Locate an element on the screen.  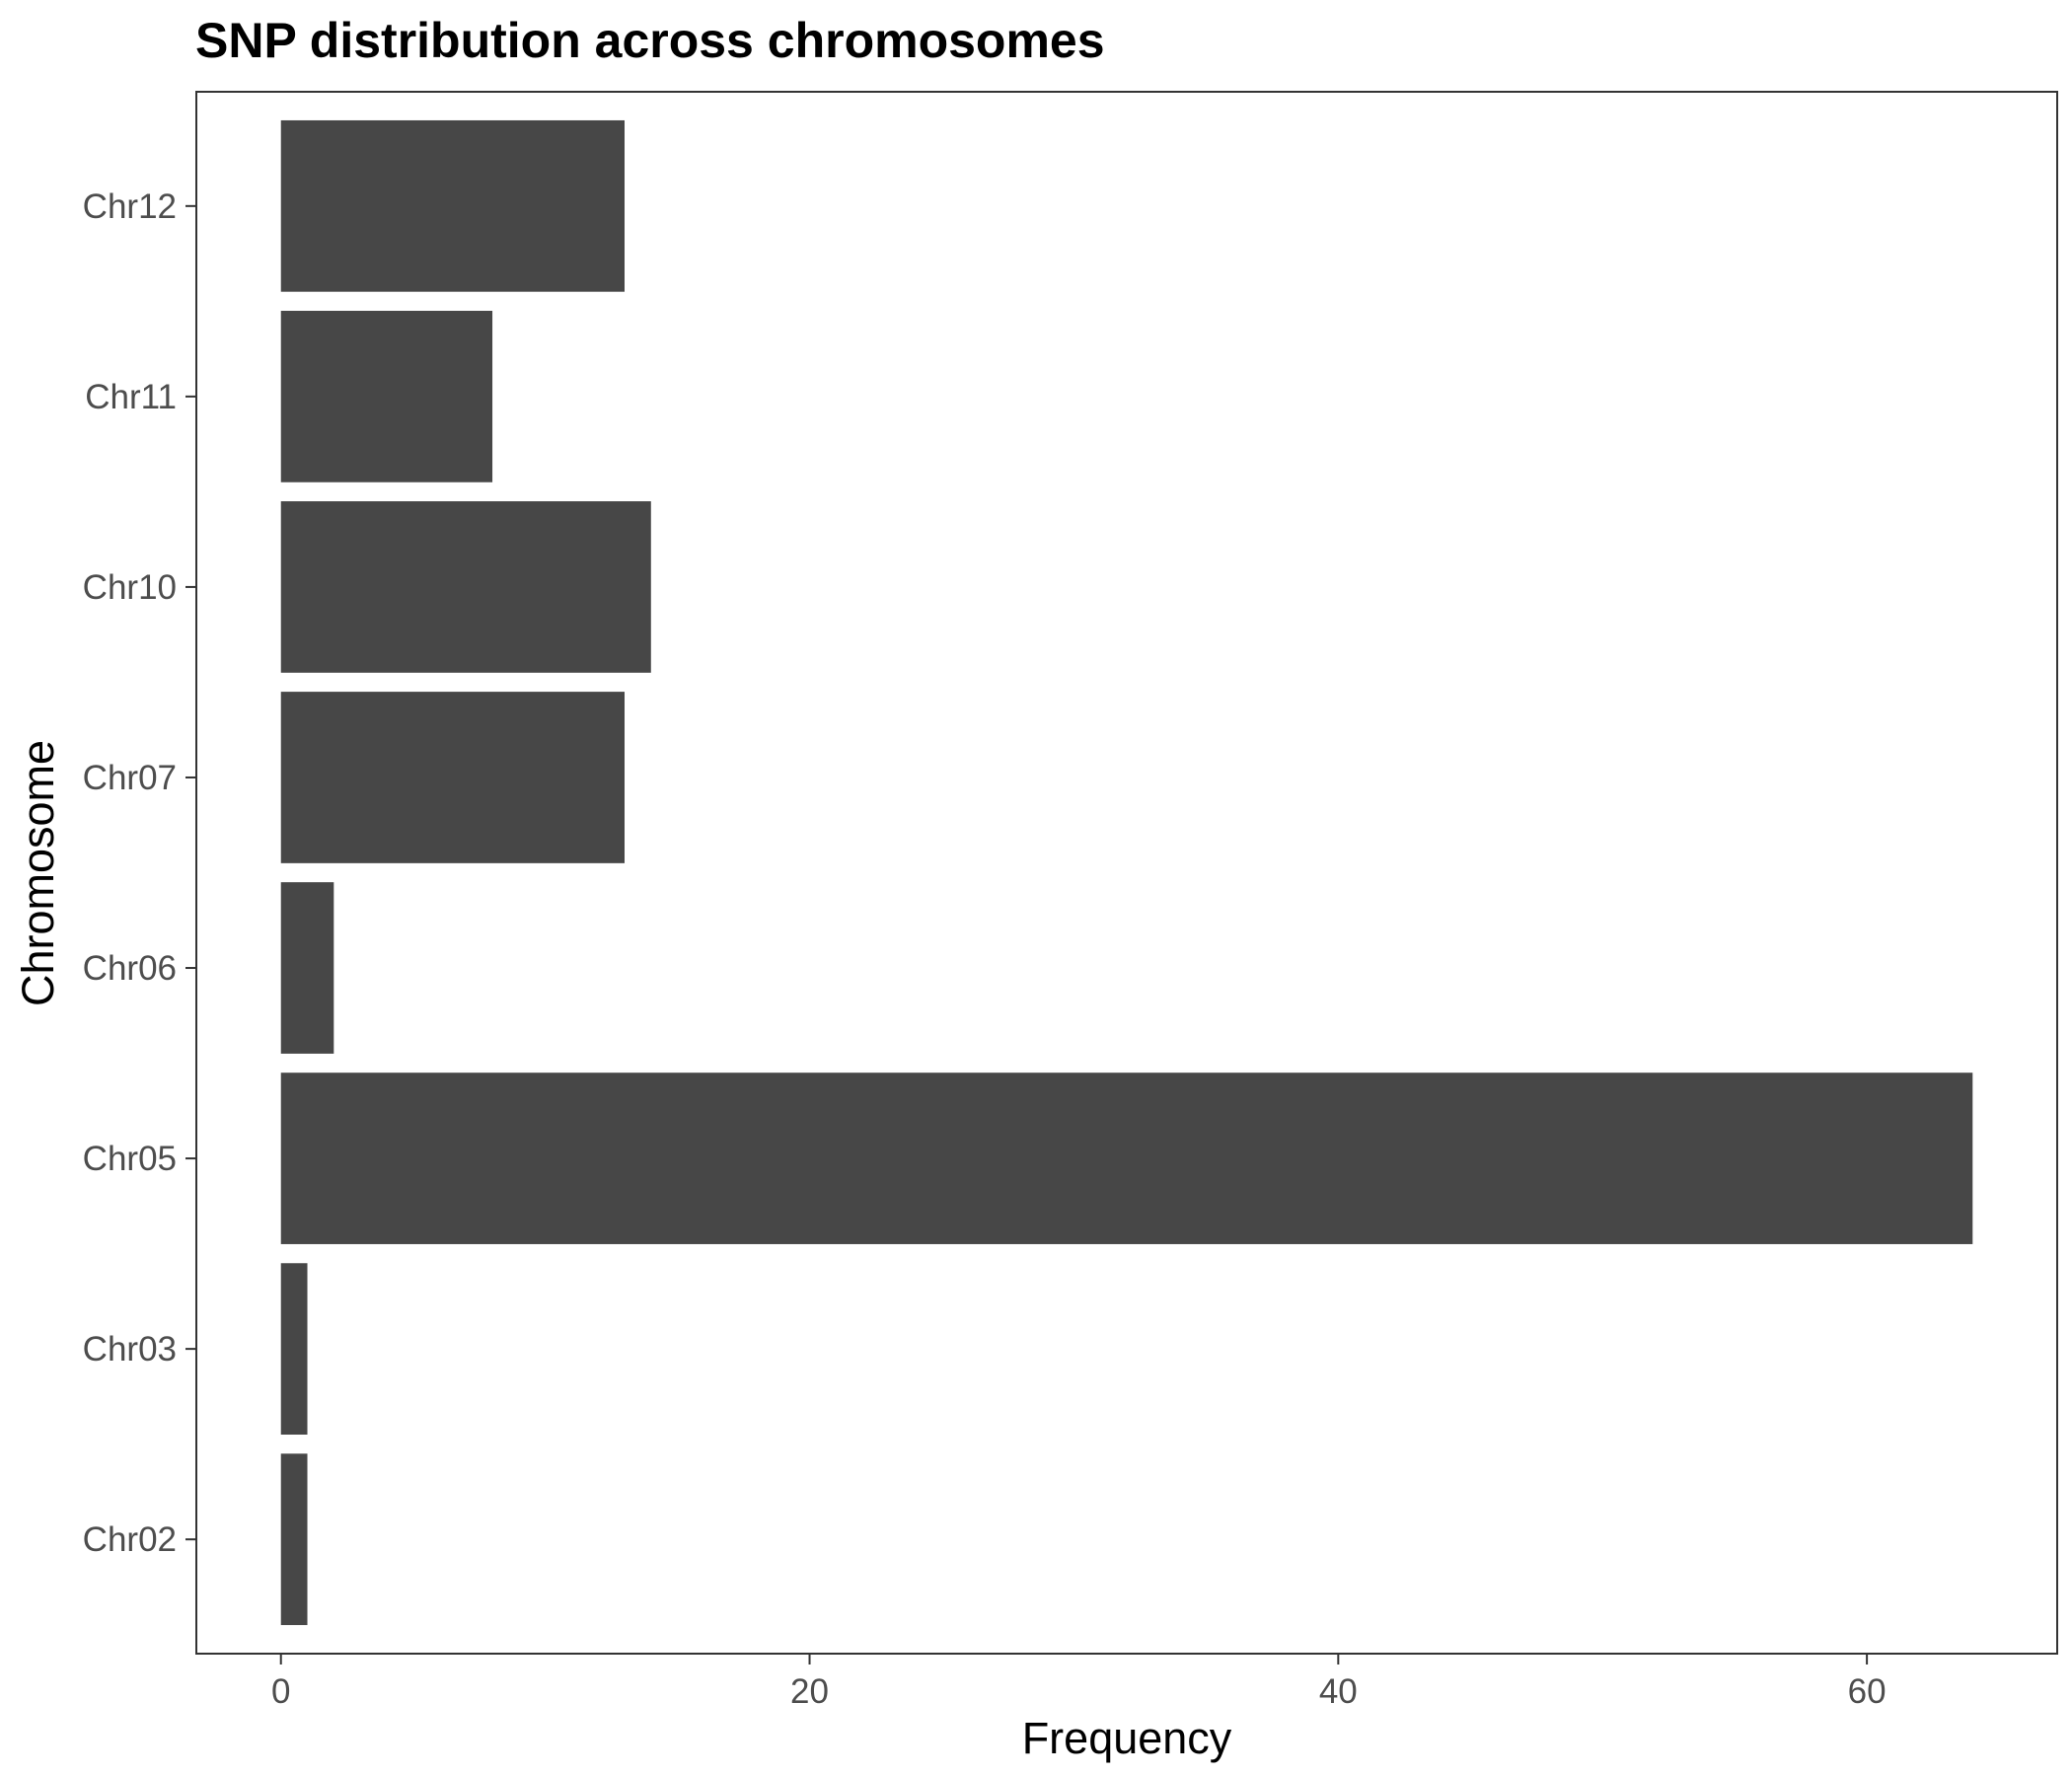
chart-title: SNP distribution across chromosomes is located at coordinates (650, 40).